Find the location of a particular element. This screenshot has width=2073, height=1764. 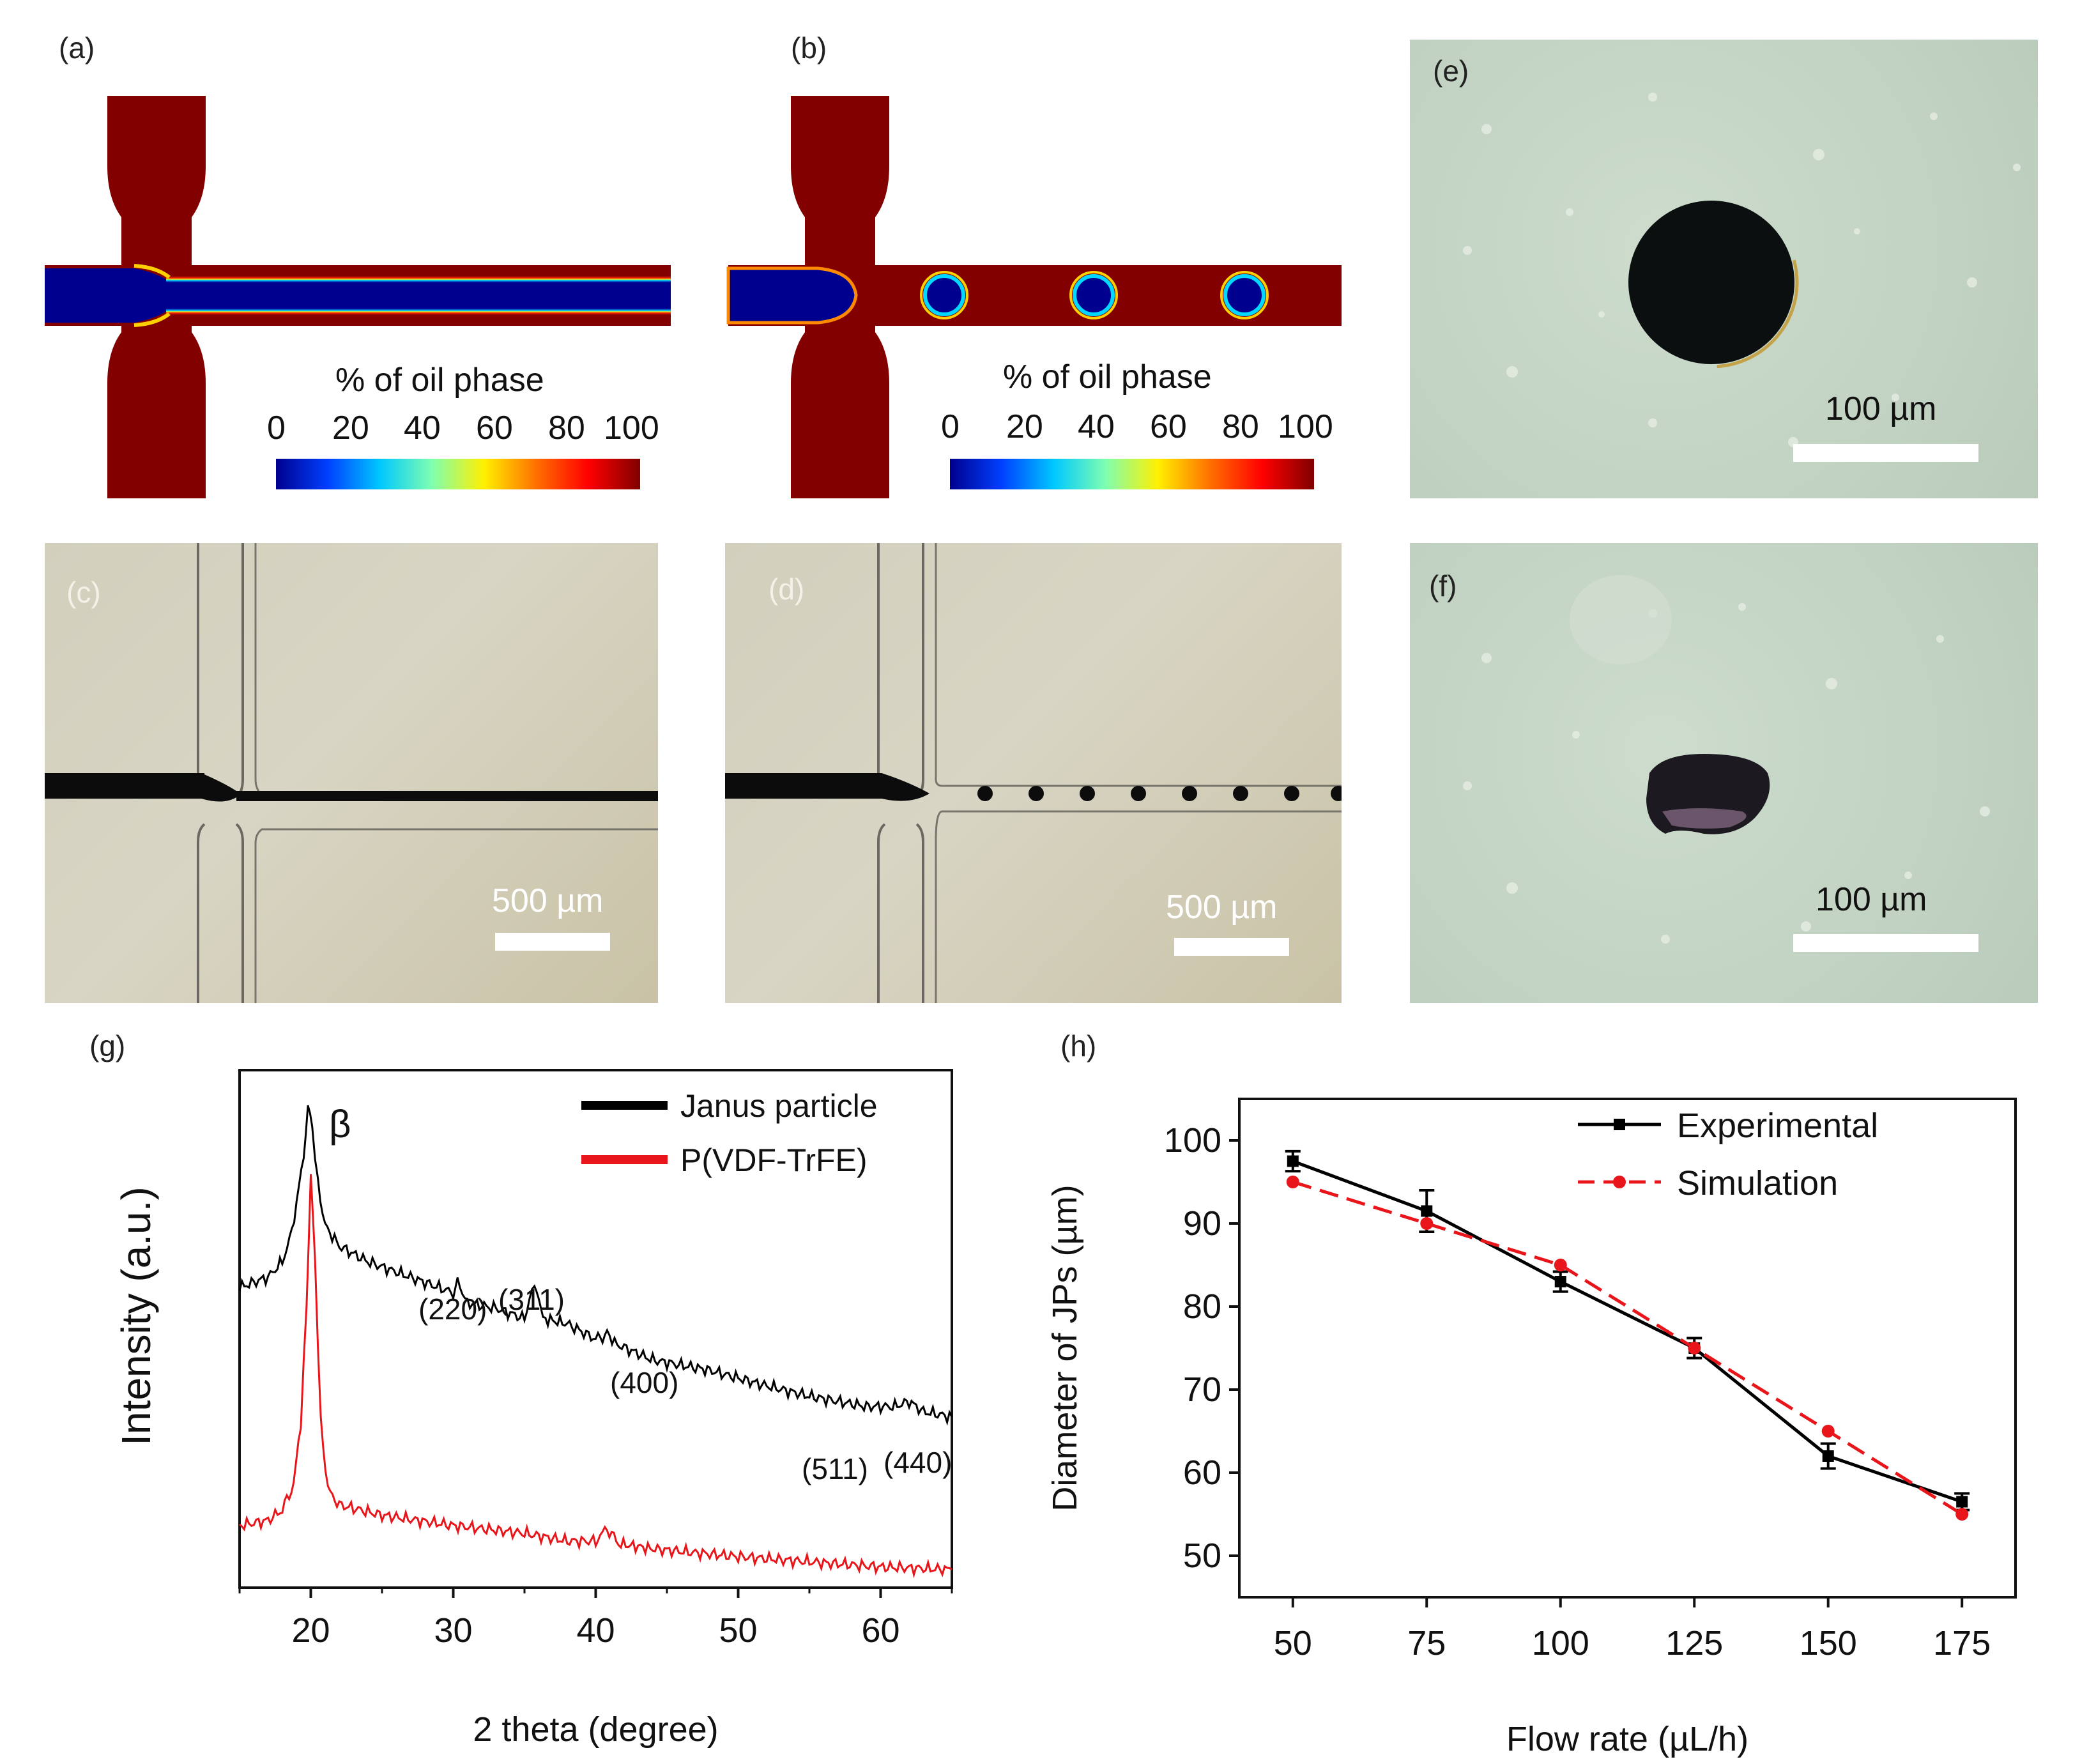

panel-label-f: (f) is located at coordinates (1443, 585).